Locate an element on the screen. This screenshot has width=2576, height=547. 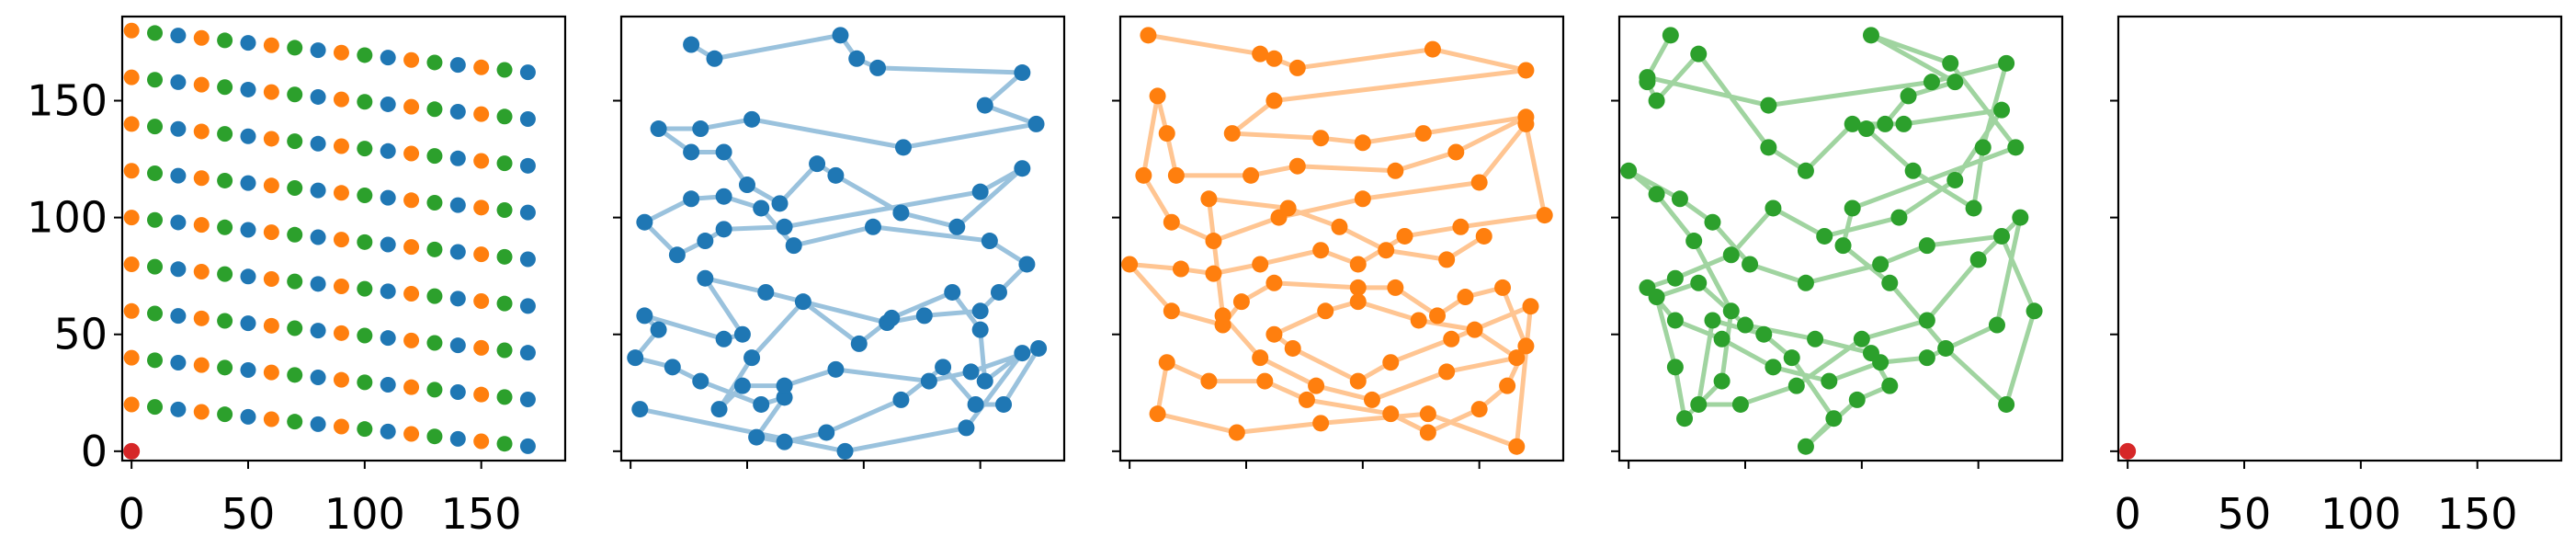
x-tick-label: 50 is located at coordinates (2245, 514).